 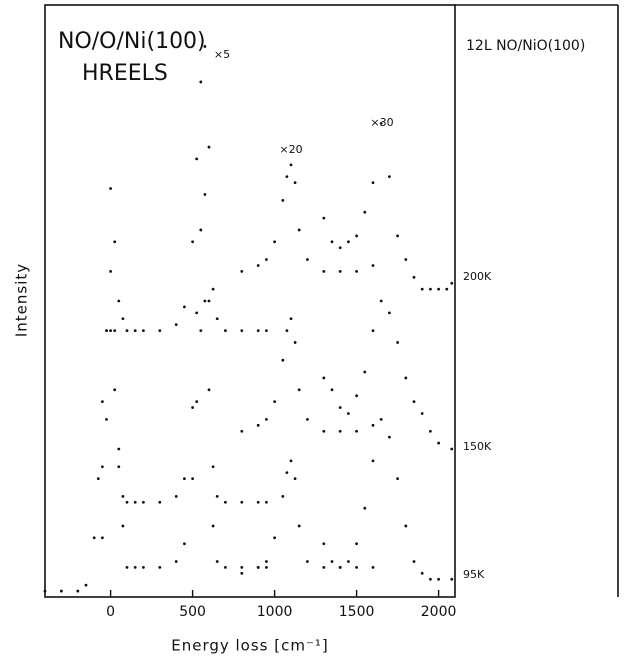 I want to click on scale-annotation: ×30, so click(x=381, y=122).